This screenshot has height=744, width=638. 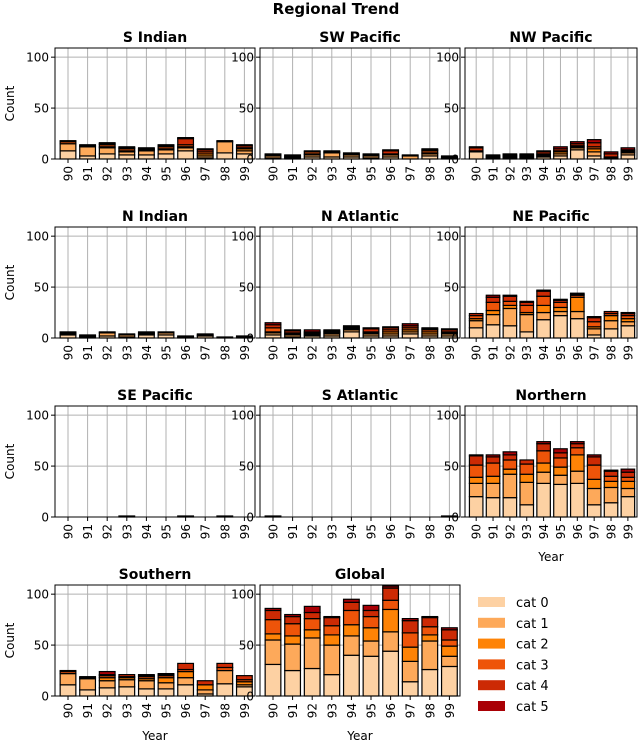 What do you see at coordinates (88, 151) in the screenshot?
I see `bar-segment-91-cat1` at bounding box center [88, 151].